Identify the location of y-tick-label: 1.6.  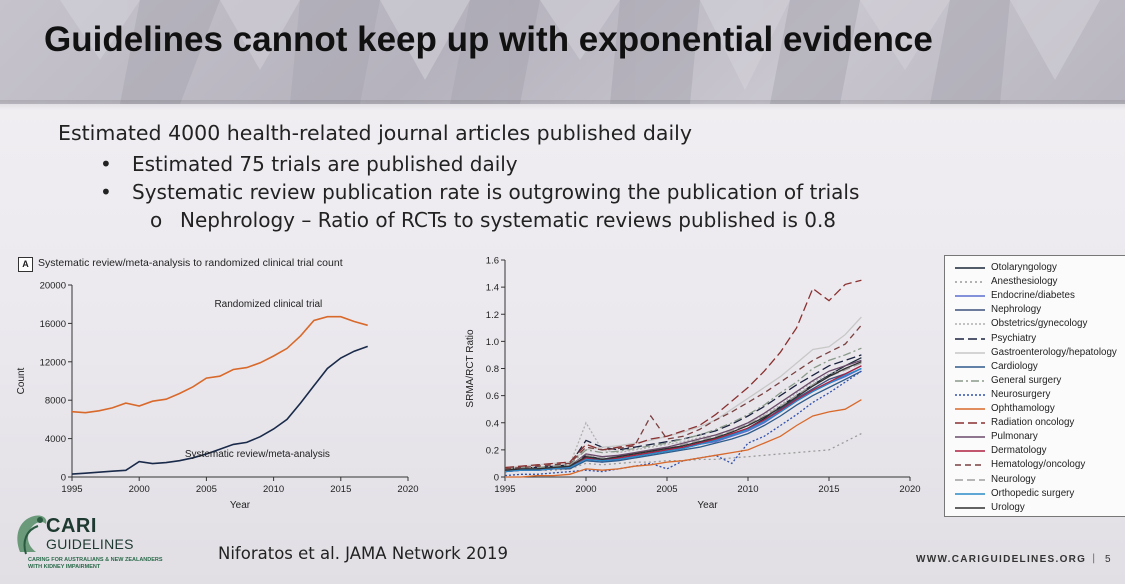
(492, 261).